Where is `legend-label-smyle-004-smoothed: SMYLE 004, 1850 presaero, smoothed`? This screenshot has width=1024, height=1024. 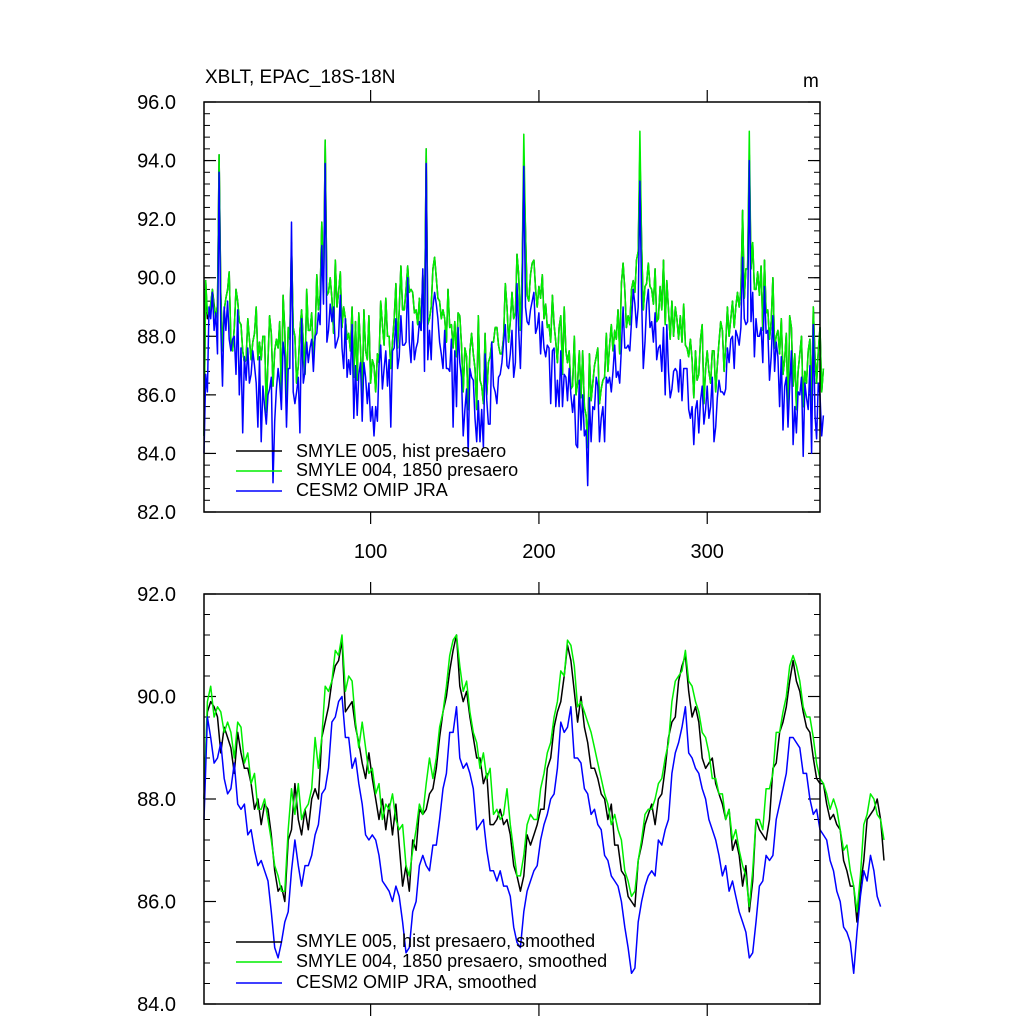
legend-label-smyle-004-smoothed: SMYLE 004, 1850 presaero, smoothed is located at coordinates (451, 961).